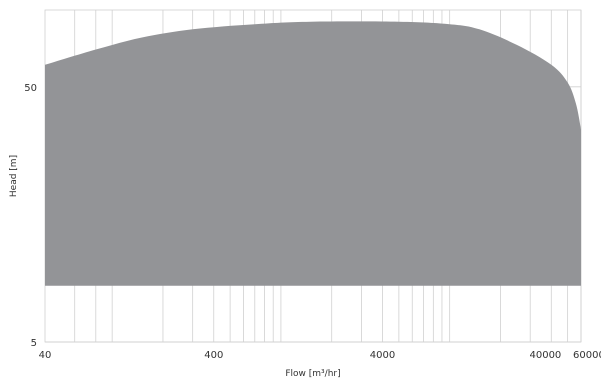 The height and width of the screenshot is (381, 601). I want to click on y-axis-label: Head [m], so click(14, 176).